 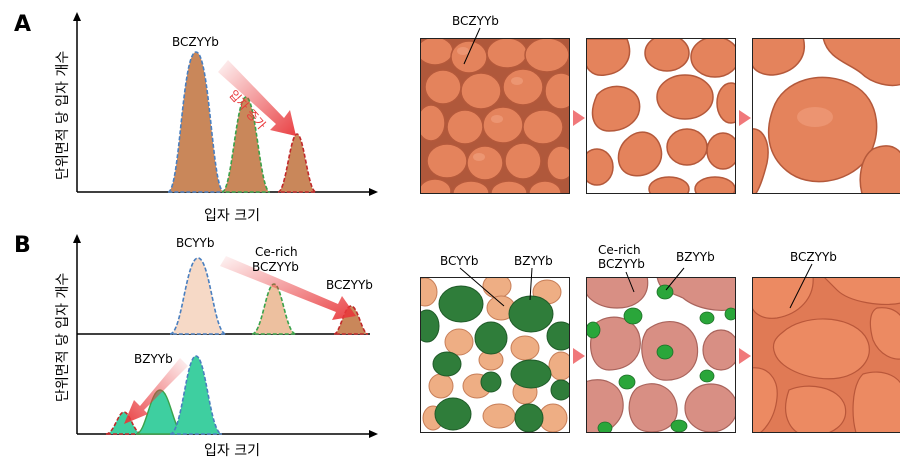 What do you see at coordinates (22, 245) in the screenshot?
I see `panel-b-letter: B` at bounding box center [22, 245].